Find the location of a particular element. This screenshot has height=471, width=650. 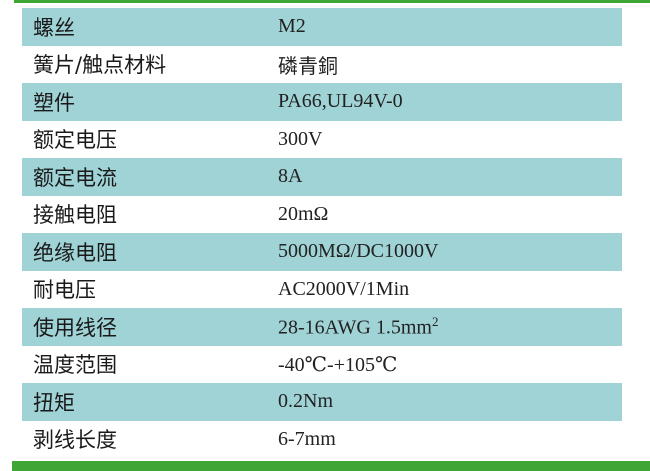

spec-row: 使用线径 28-16AWG 1.5mm2 is located at coordinates (322, 327).